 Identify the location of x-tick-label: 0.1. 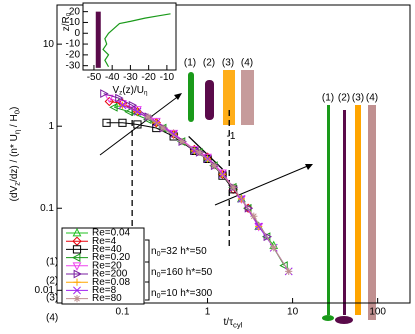
(123, 312).